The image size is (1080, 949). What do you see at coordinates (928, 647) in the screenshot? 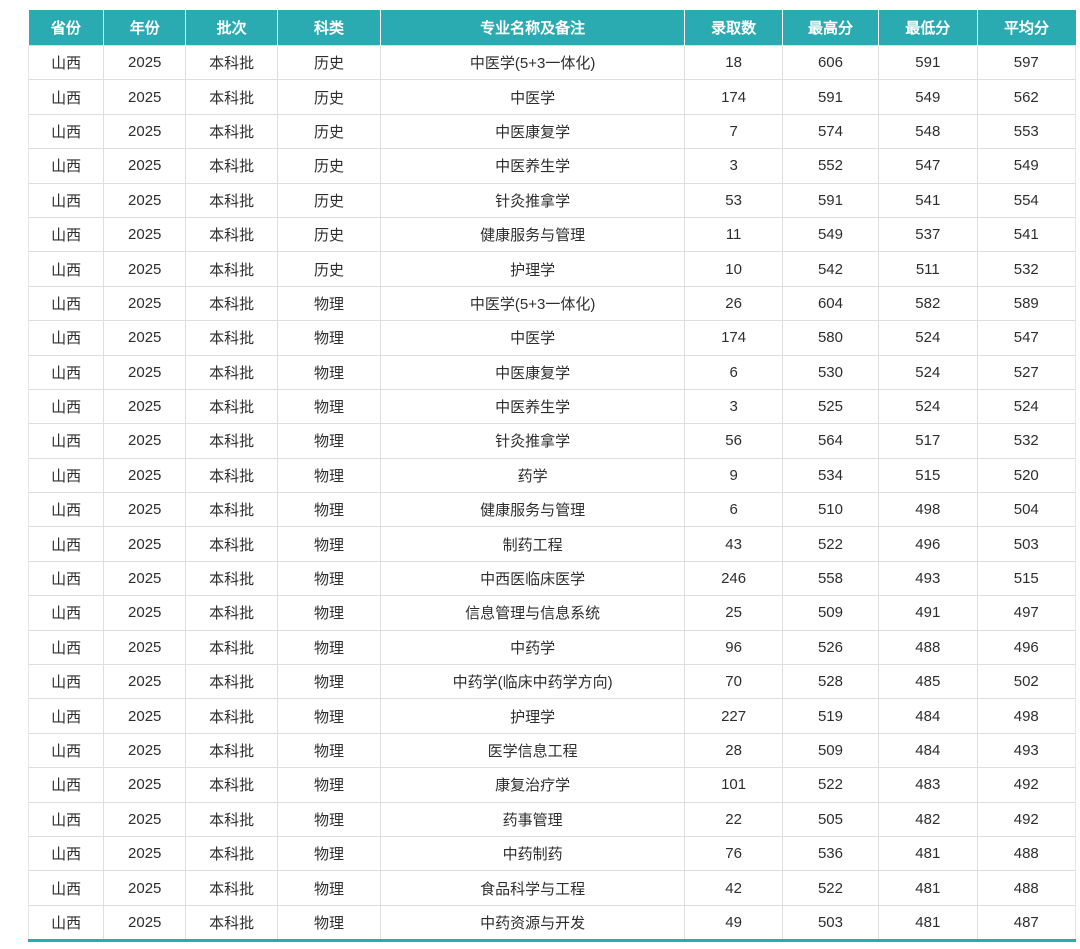
I see `table-cell-min-score: 488` at bounding box center [928, 647].